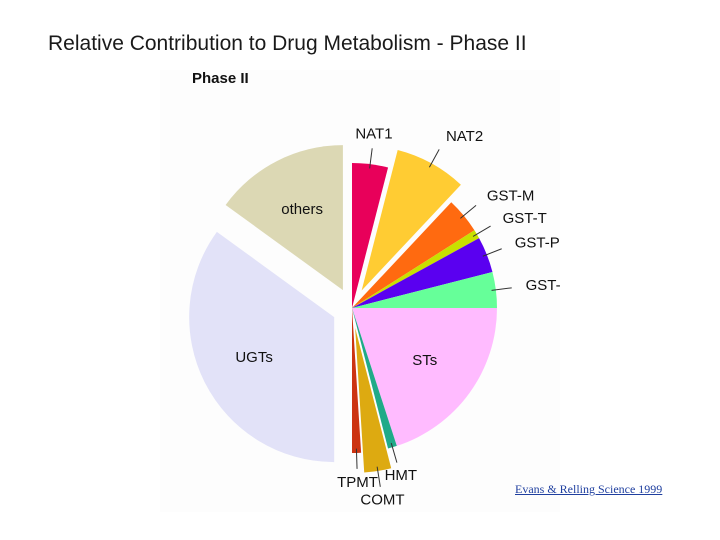 This screenshot has height=540, width=720. What do you see at coordinates (543, 285) in the screenshot?
I see `slice-label: GST-A` at bounding box center [543, 285].